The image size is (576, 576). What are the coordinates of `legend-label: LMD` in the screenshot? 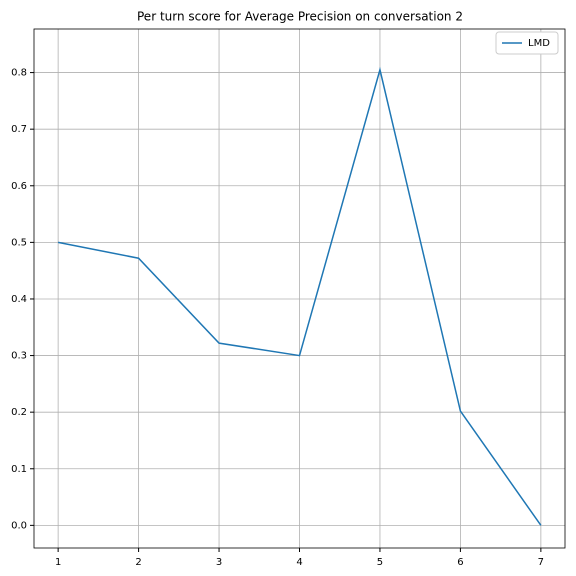 It's located at (539, 43).